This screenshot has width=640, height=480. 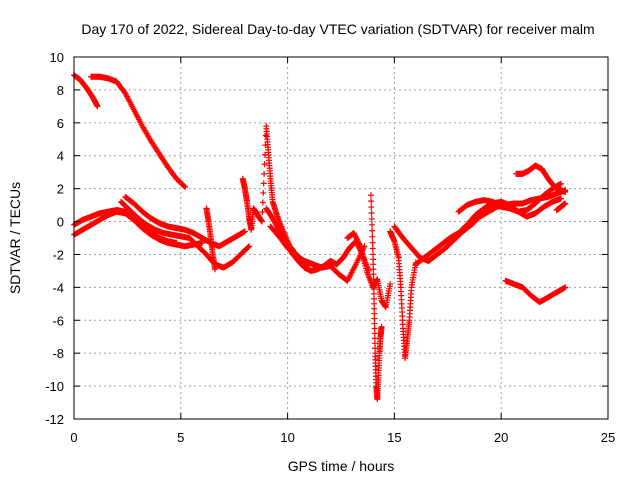 What do you see at coordinates (394, 437) in the screenshot?
I see `x-tick-label: 15` at bounding box center [394, 437].